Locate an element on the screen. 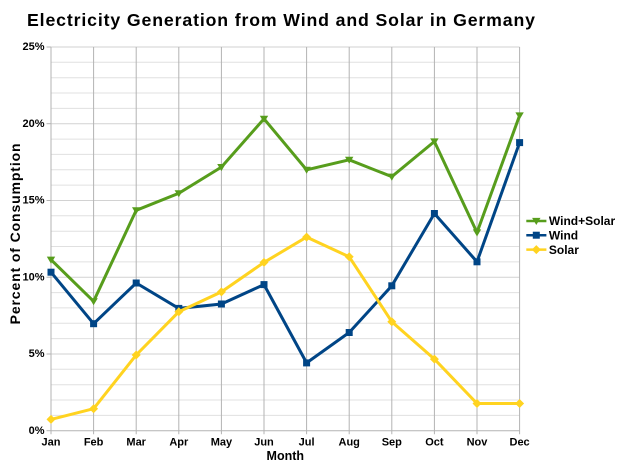 This screenshot has width=623, height=467. svg-text: Month is located at coordinates (285, 456).